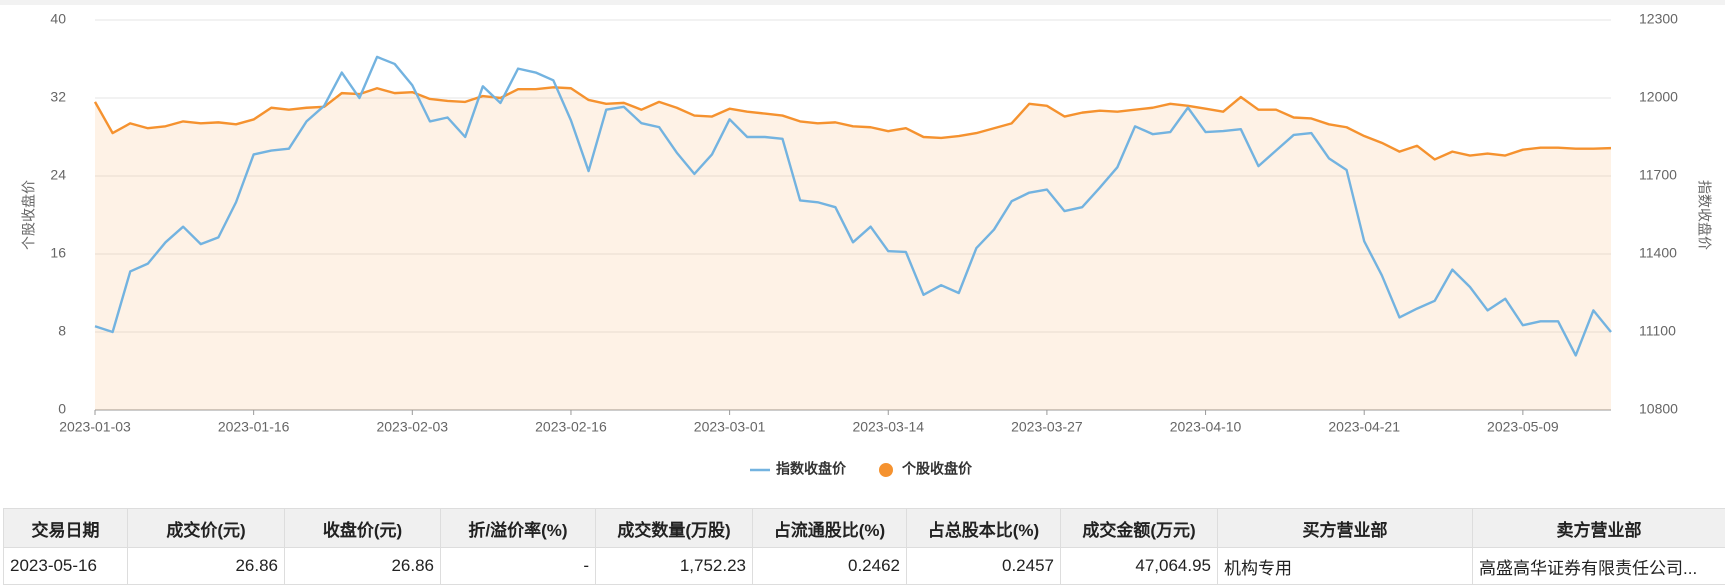 This screenshot has height=585, width=1725. I want to click on table-cell: -, so click(518, 566).